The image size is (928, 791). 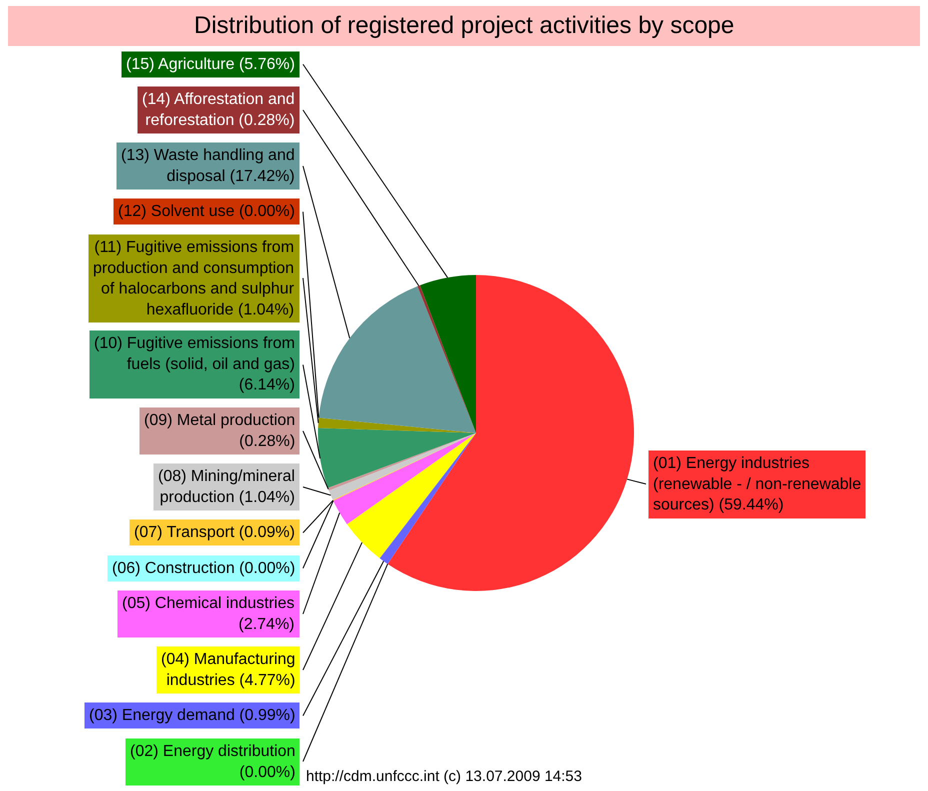 I want to click on slice-label: (15) Agriculture (5.76%), so click(x=210, y=64).